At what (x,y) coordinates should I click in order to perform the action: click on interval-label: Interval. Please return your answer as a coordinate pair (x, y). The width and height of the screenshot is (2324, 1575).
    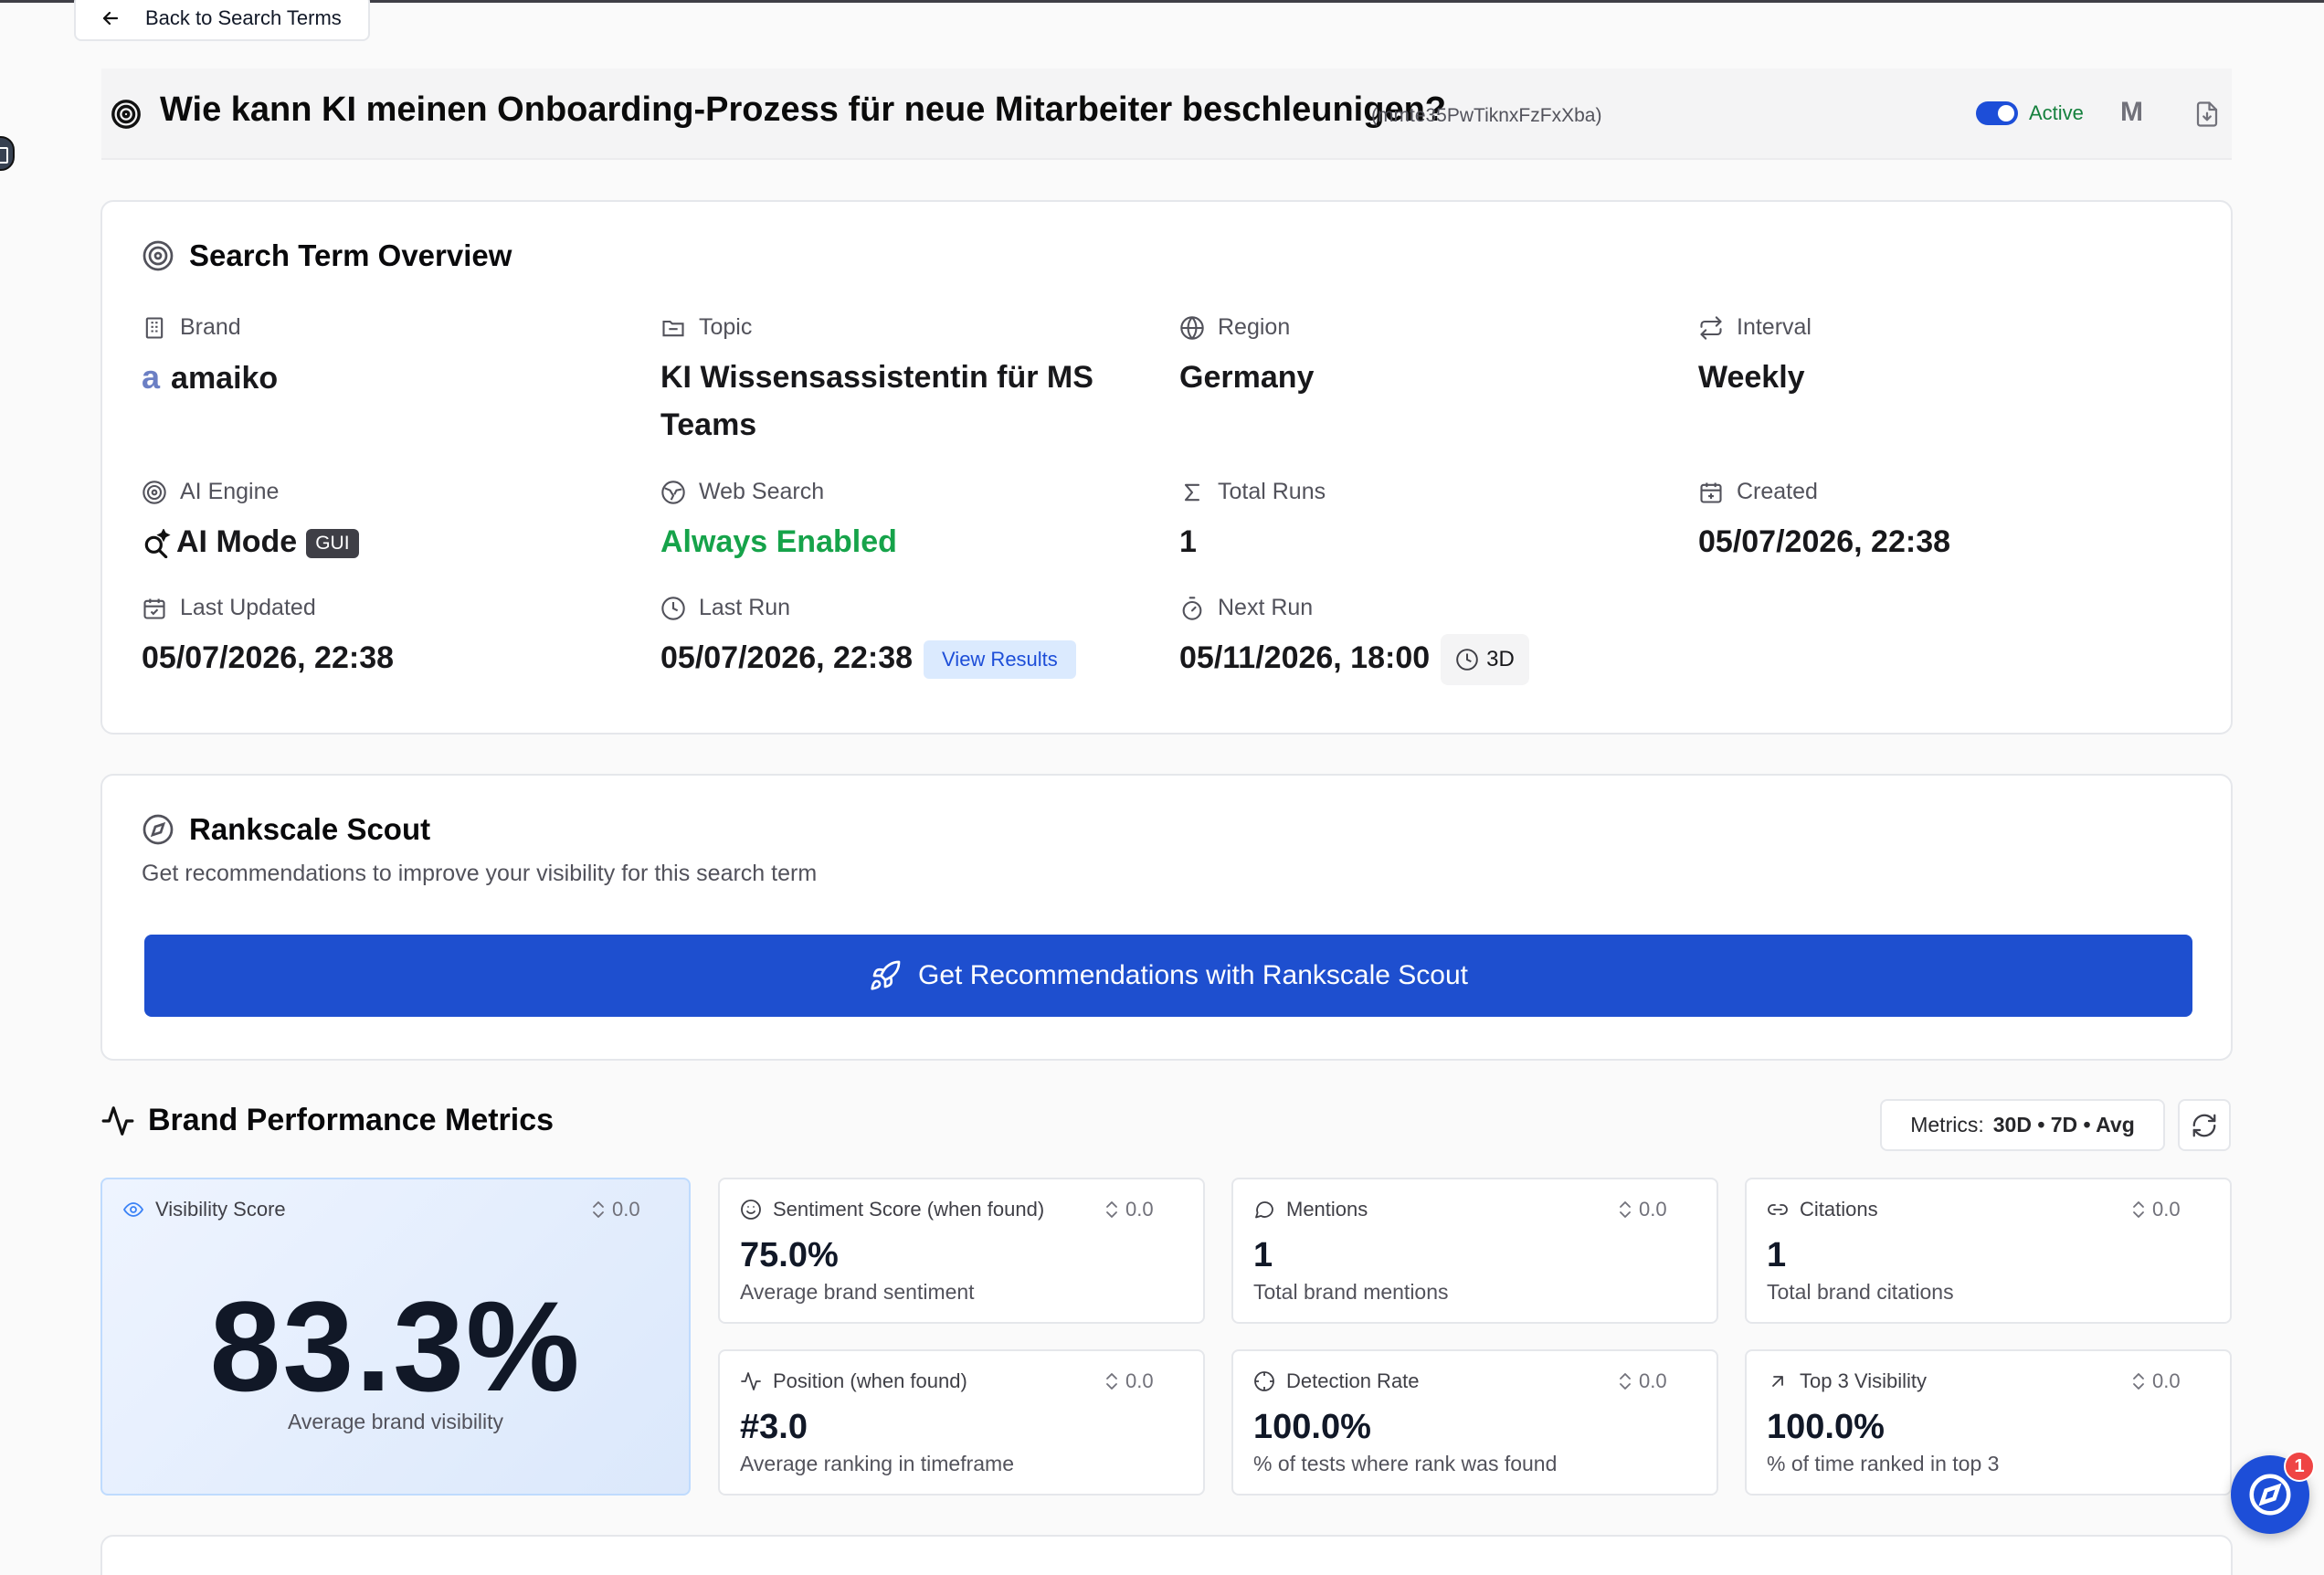
    Looking at the image, I should click on (1774, 327).